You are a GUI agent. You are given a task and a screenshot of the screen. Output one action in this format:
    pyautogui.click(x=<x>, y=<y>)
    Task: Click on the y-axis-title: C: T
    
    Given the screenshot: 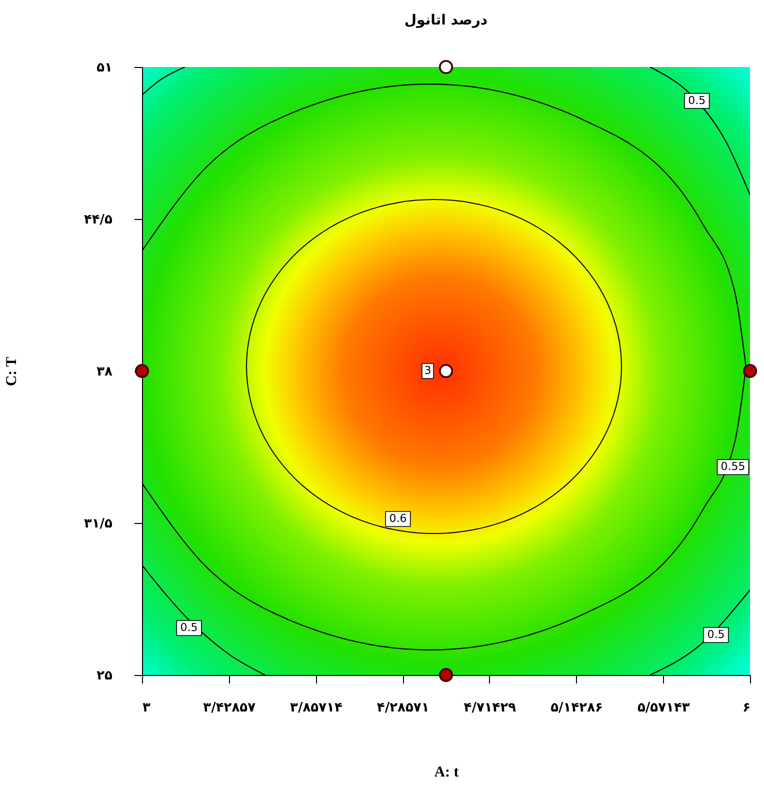 What is the action you would take?
    pyautogui.click(x=12, y=371)
    